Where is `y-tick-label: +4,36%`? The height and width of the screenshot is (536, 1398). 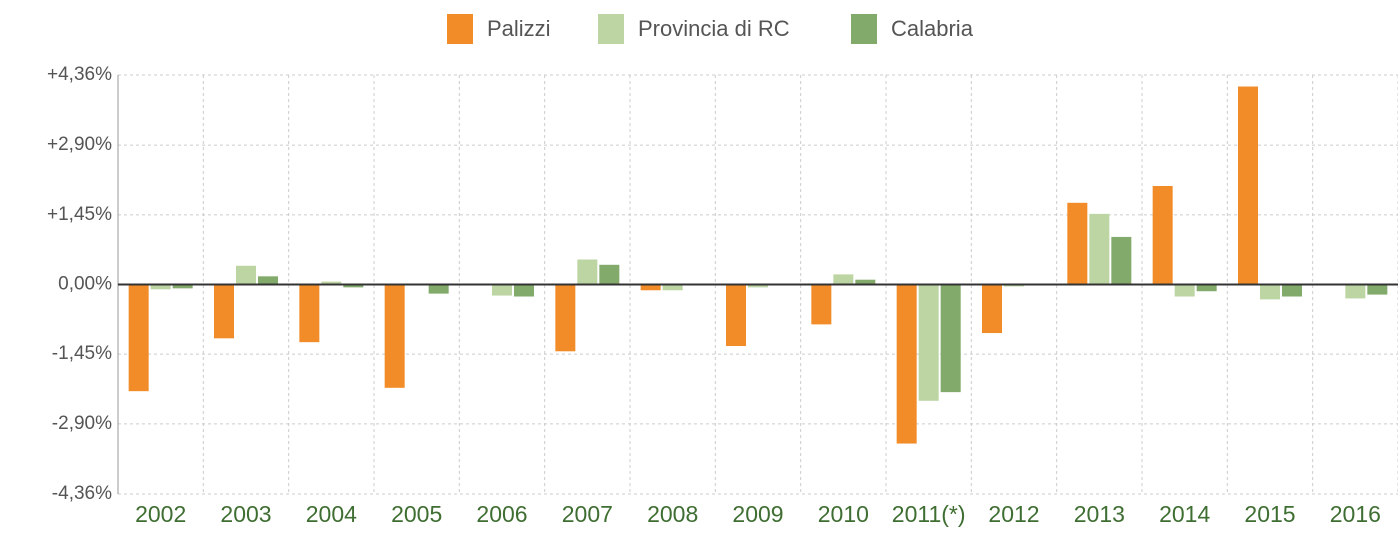 y-tick-label: +4,36% is located at coordinates (79, 74).